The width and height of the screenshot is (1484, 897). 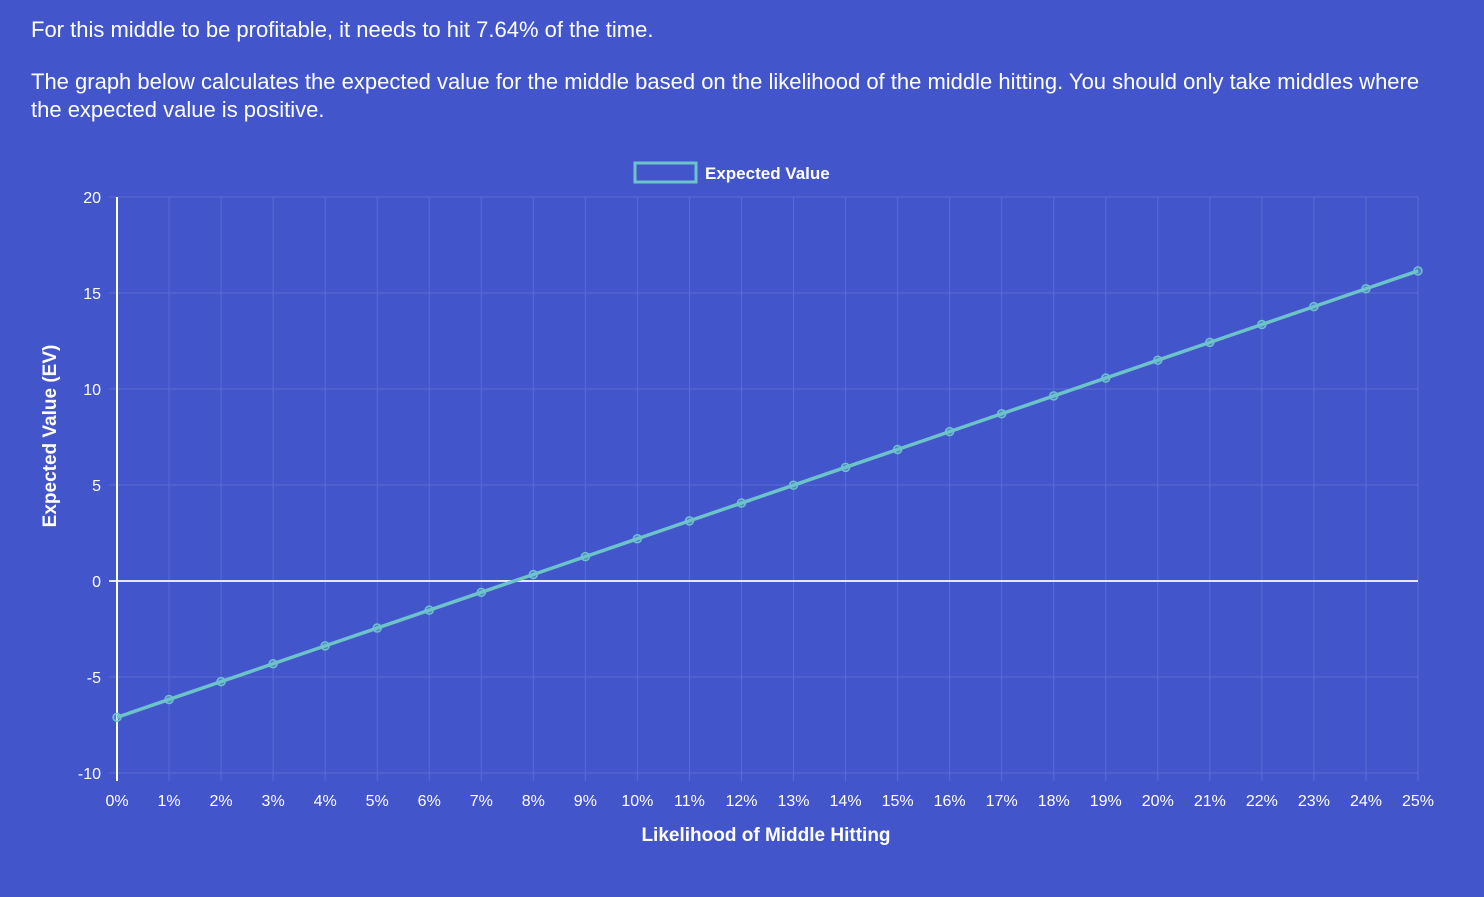 I want to click on y-tick-label: -5, so click(x=94, y=678).